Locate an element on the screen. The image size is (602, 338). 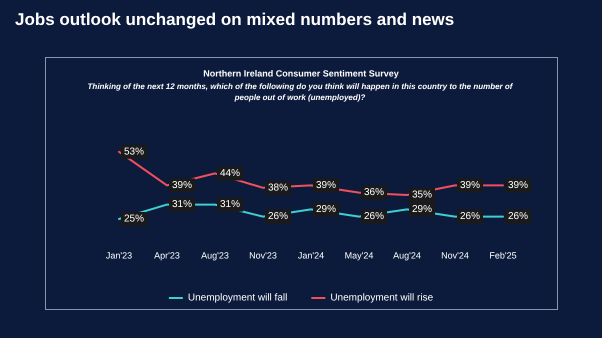
data-label: 25% is located at coordinates (134, 219).